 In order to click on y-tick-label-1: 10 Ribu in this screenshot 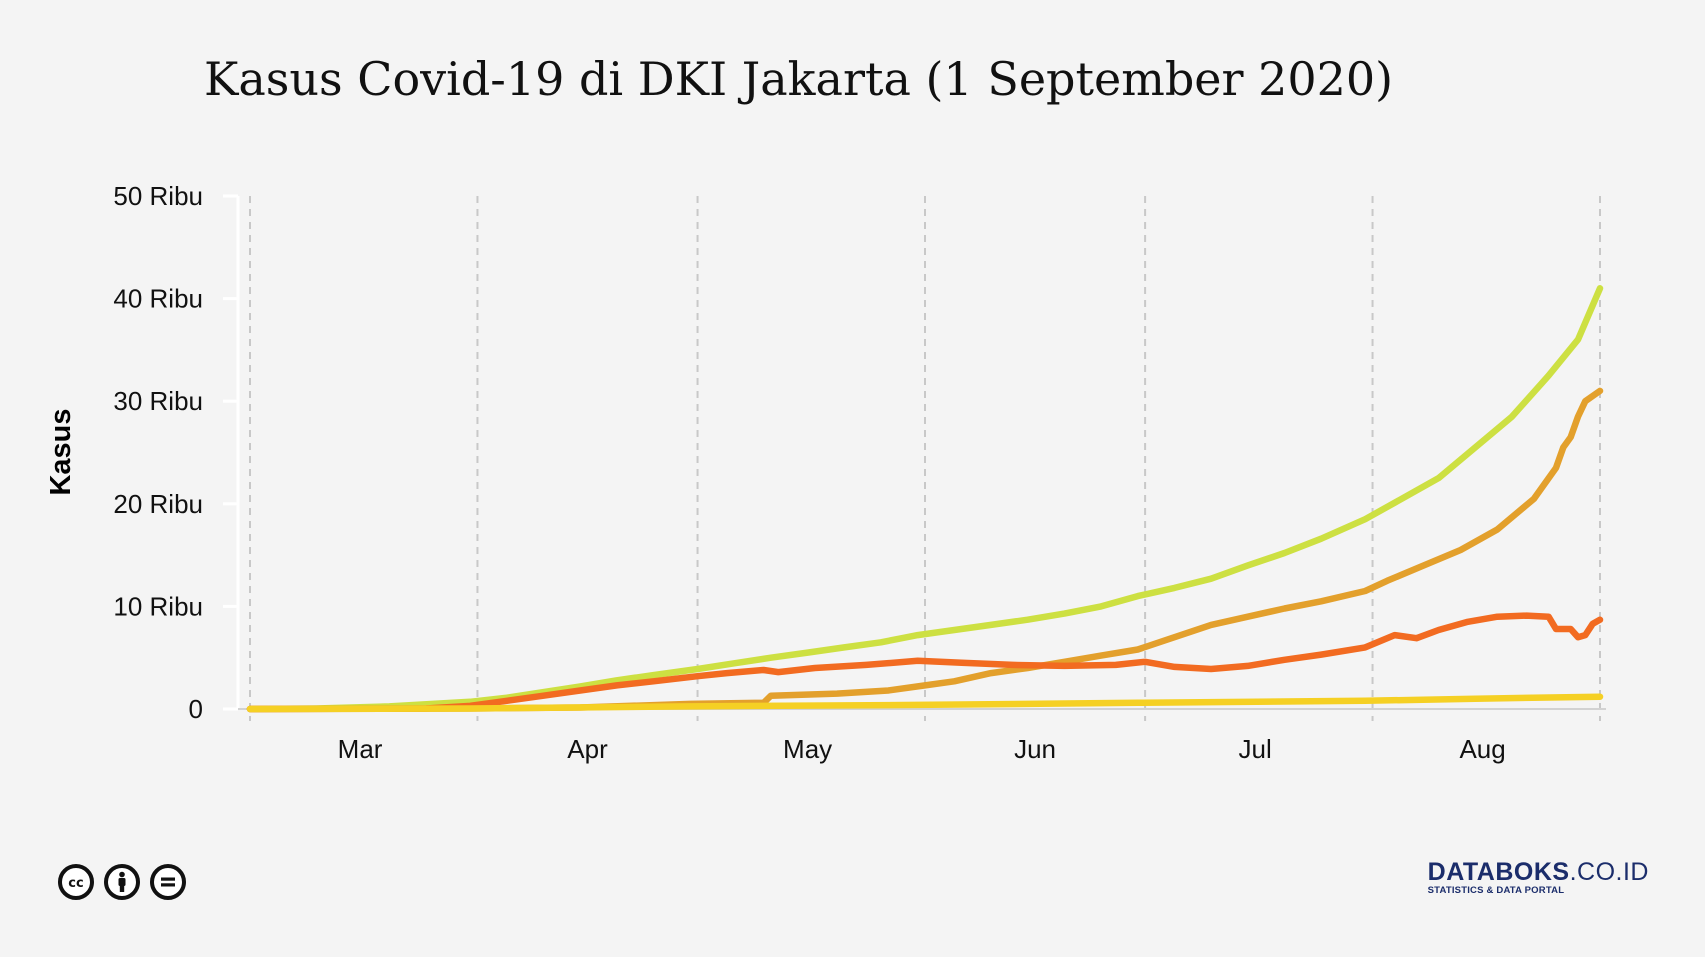, I will do `click(158, 606)`.